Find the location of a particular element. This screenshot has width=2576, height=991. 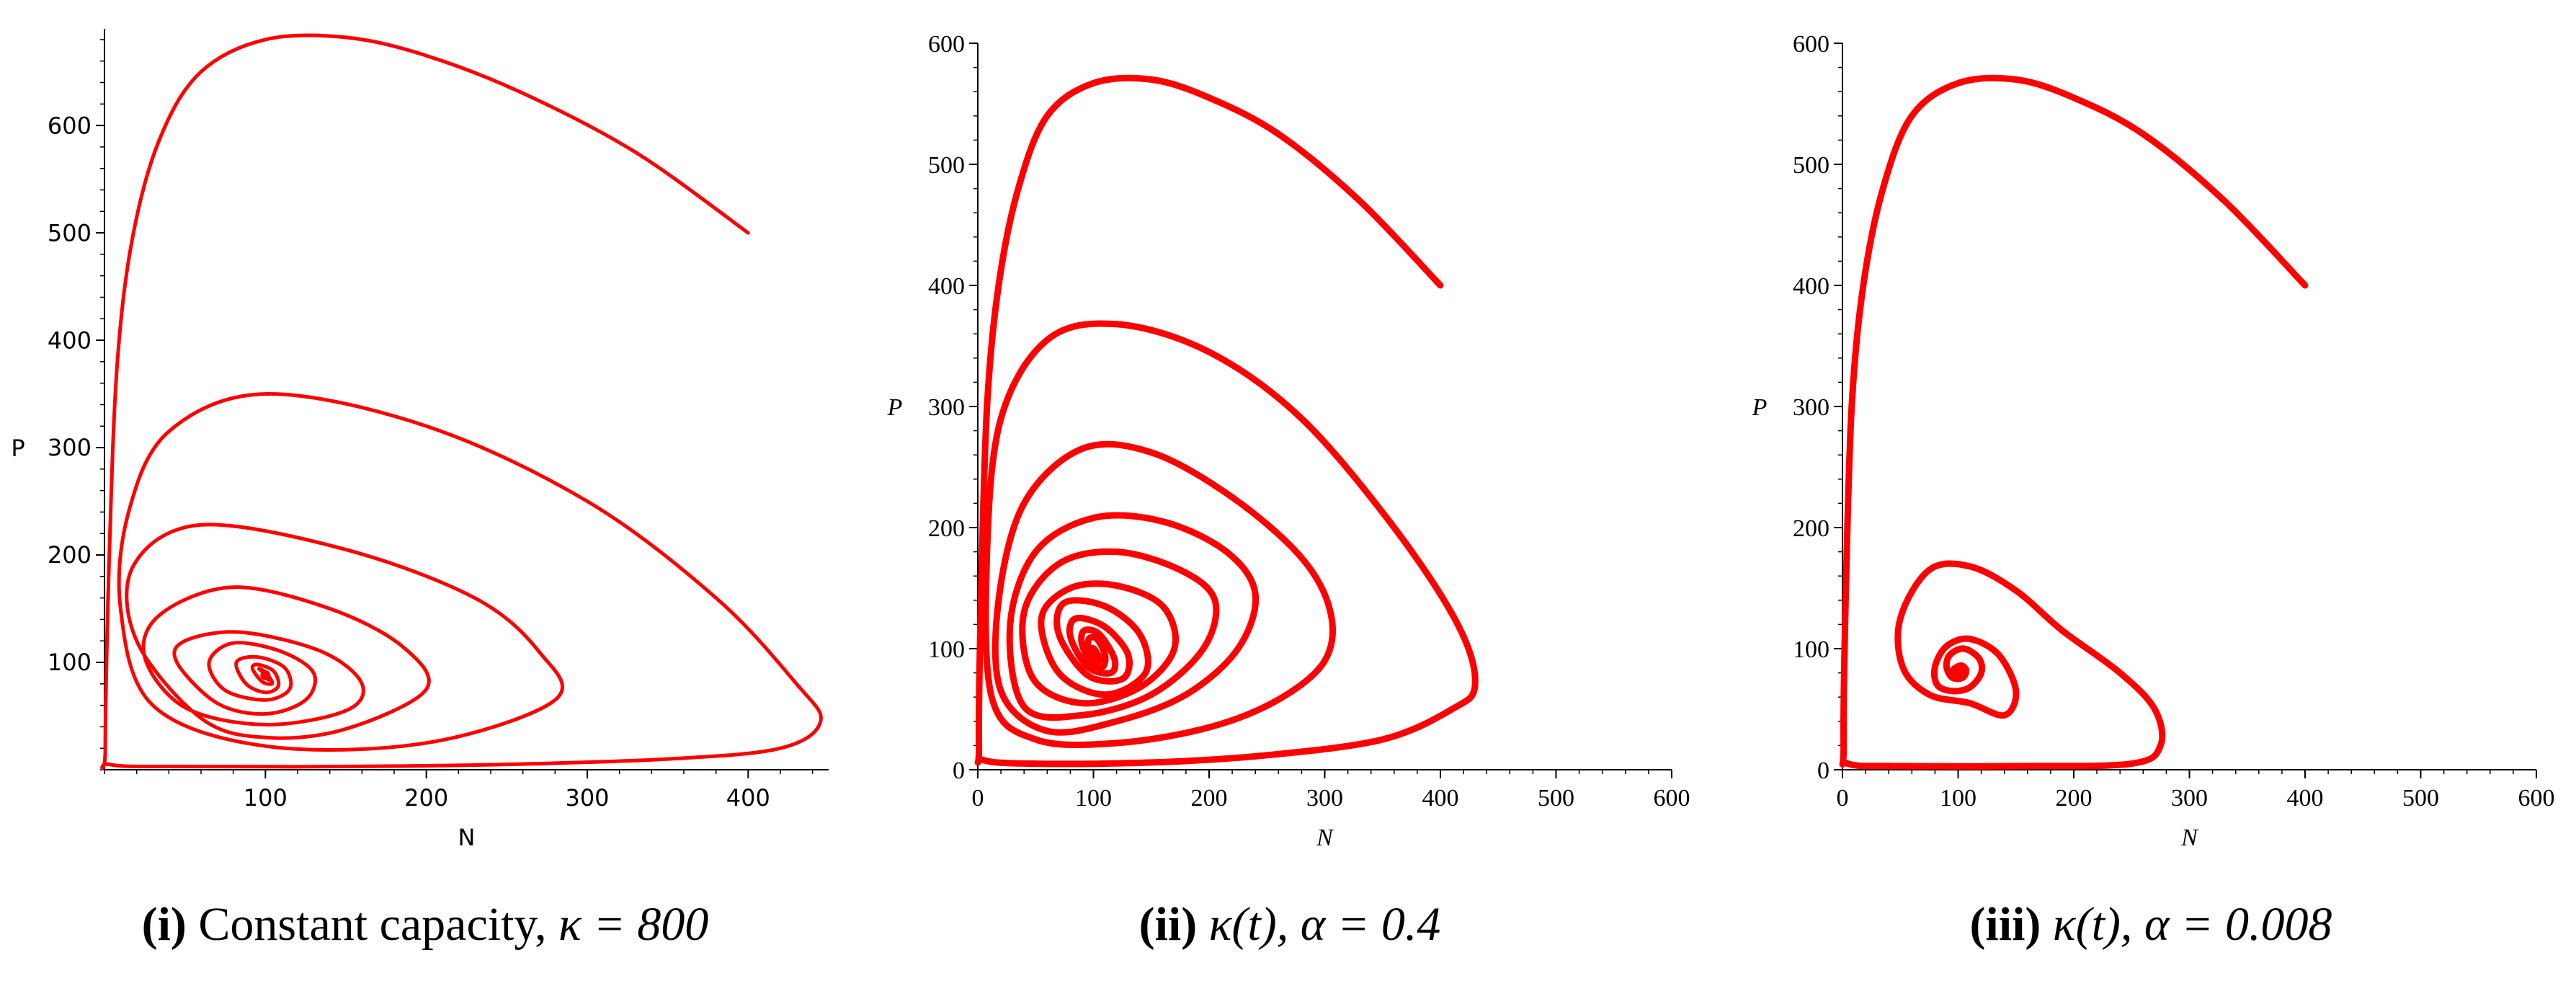

caption-param: κ = 800 is located at coordinates (633, 925).